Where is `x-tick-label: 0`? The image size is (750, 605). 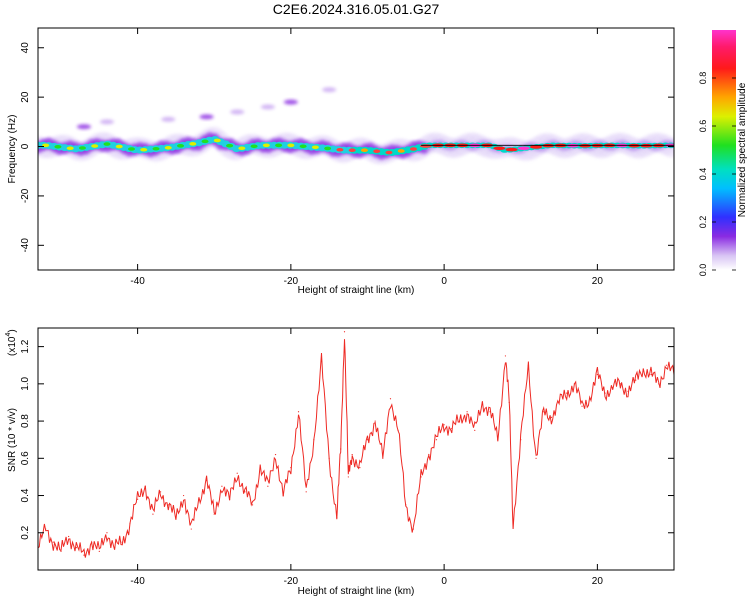 x-tick-label: 0 is located at coordinates (444, 581).